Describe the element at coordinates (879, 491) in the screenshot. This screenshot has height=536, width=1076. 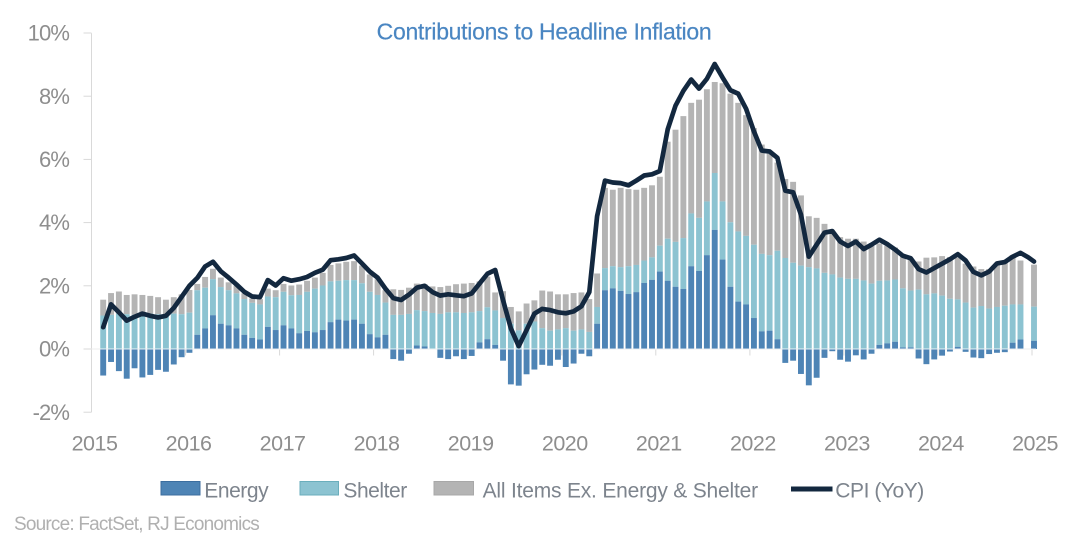
I see `svg-text: CPI (YoY)` at that location.